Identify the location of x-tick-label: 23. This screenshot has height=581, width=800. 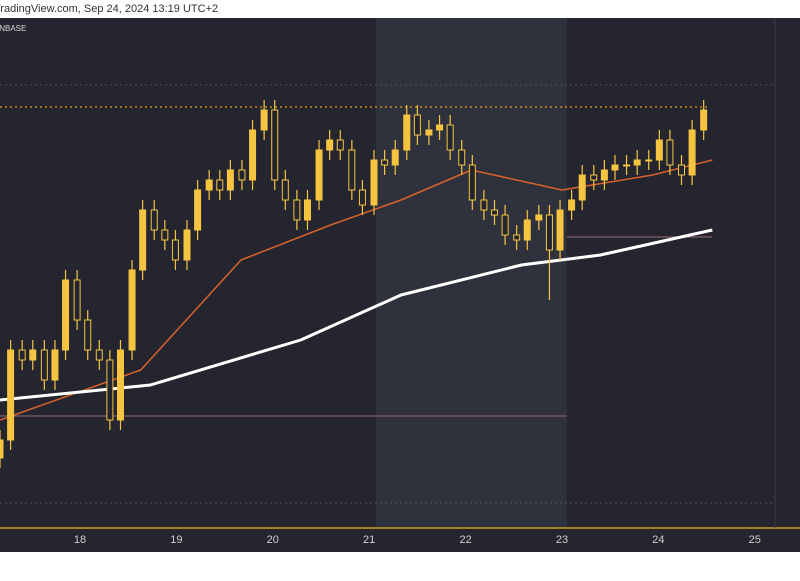
(562, 540).